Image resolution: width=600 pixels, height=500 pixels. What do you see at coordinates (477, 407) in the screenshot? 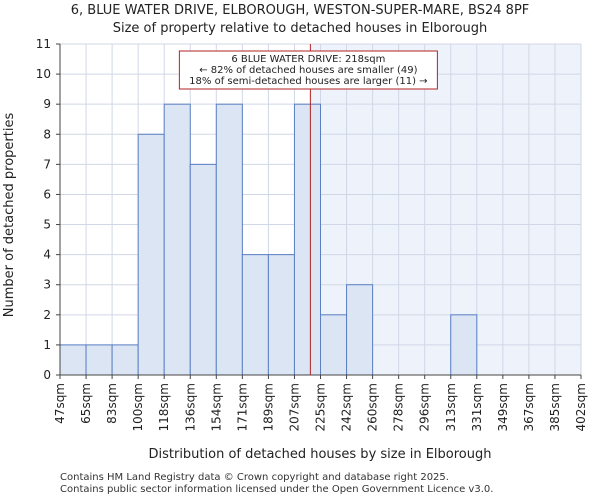
I see `x-tick-label: 331sqm` at bounding box center [477, 407].